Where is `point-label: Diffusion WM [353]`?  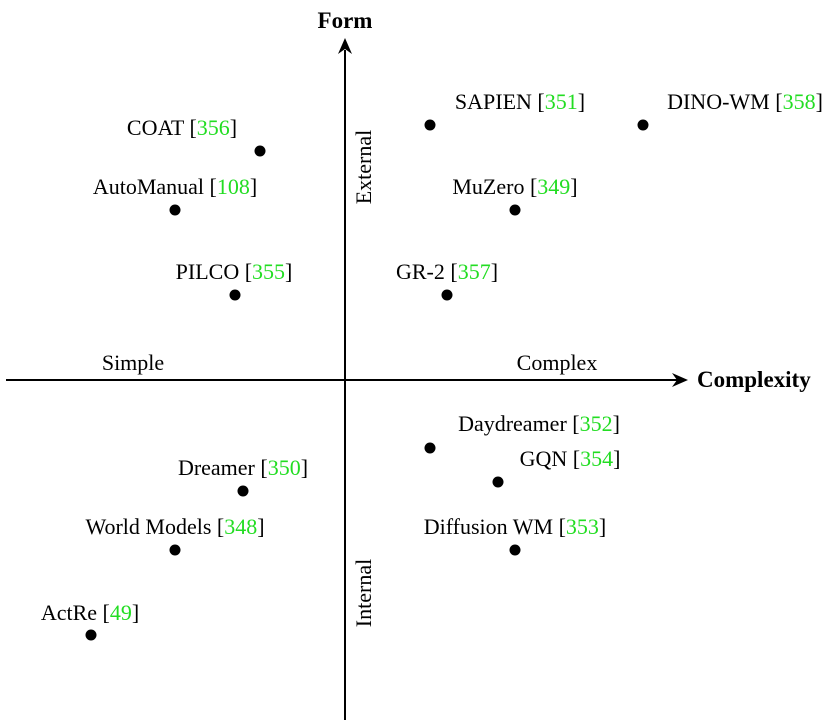 point-label: Diffusion WM [353] is located at coordinates (515, 526).